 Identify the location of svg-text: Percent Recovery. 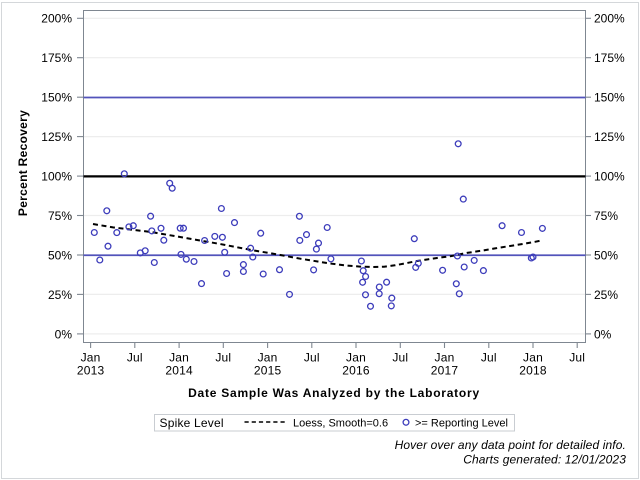
(23, 163).